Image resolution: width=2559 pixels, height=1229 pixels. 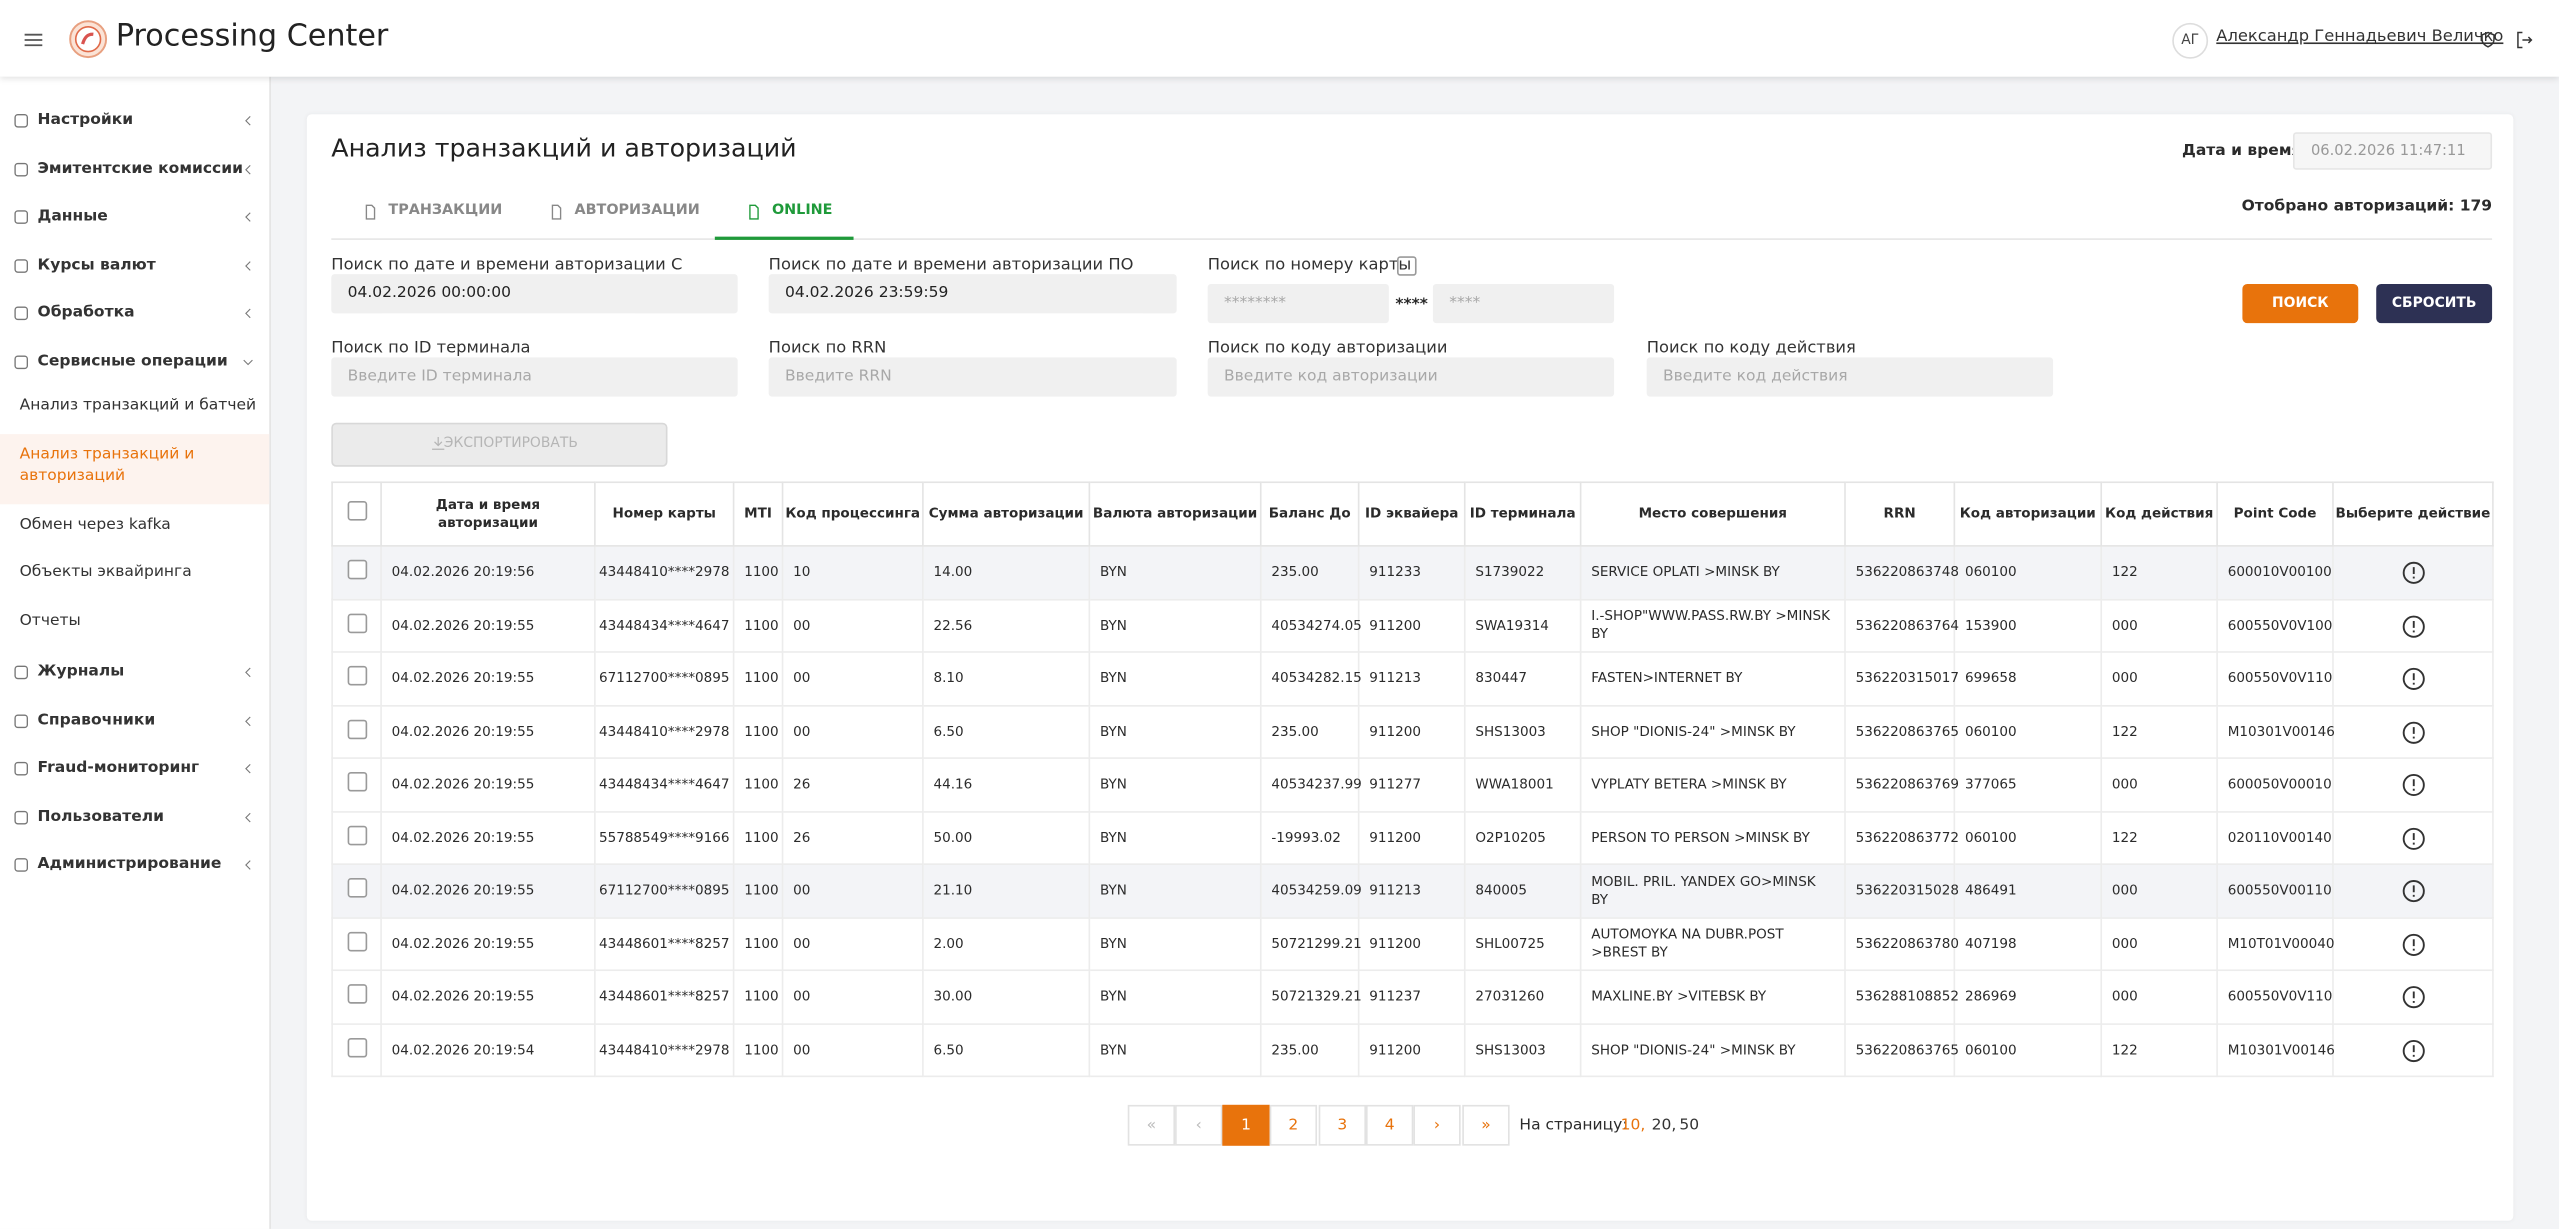 What do you see at coordinates (1293, 1125) in the screenshot?
I see `page-button: 2` at bounding box center [1293, 1125].